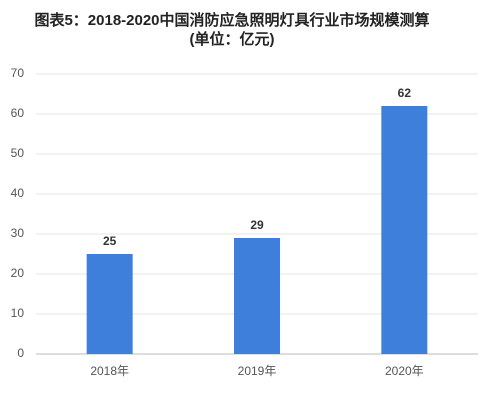 This screenshot has width=483, height=400. Describe the element at coordinates (232, 39) in the screenshot. I see `chart-subtitle: (单位：亿元)` at that location.